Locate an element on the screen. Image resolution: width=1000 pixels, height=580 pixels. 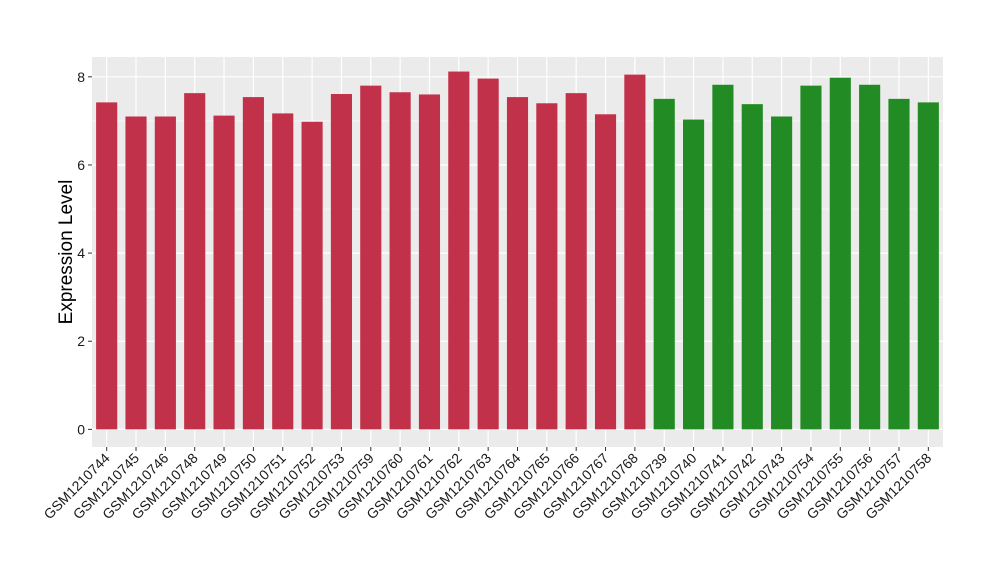
y-tick-label: 8 is located at coordinates (81, 77).